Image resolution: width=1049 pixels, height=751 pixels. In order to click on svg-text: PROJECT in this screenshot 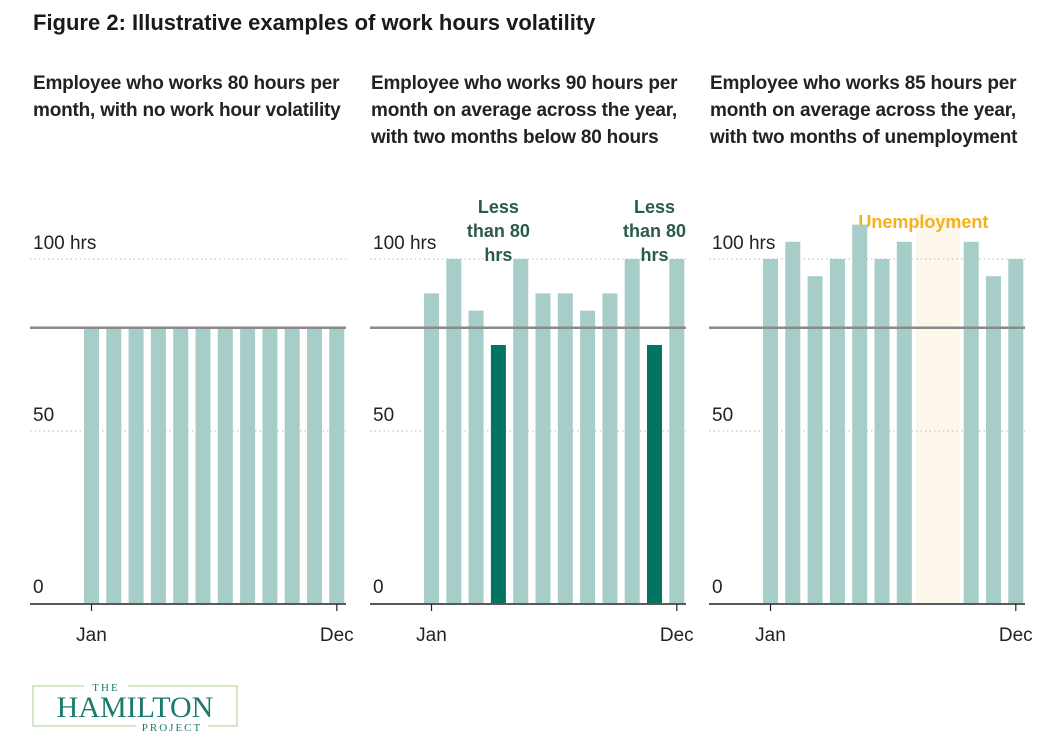, I will do `click(172, 727)`.